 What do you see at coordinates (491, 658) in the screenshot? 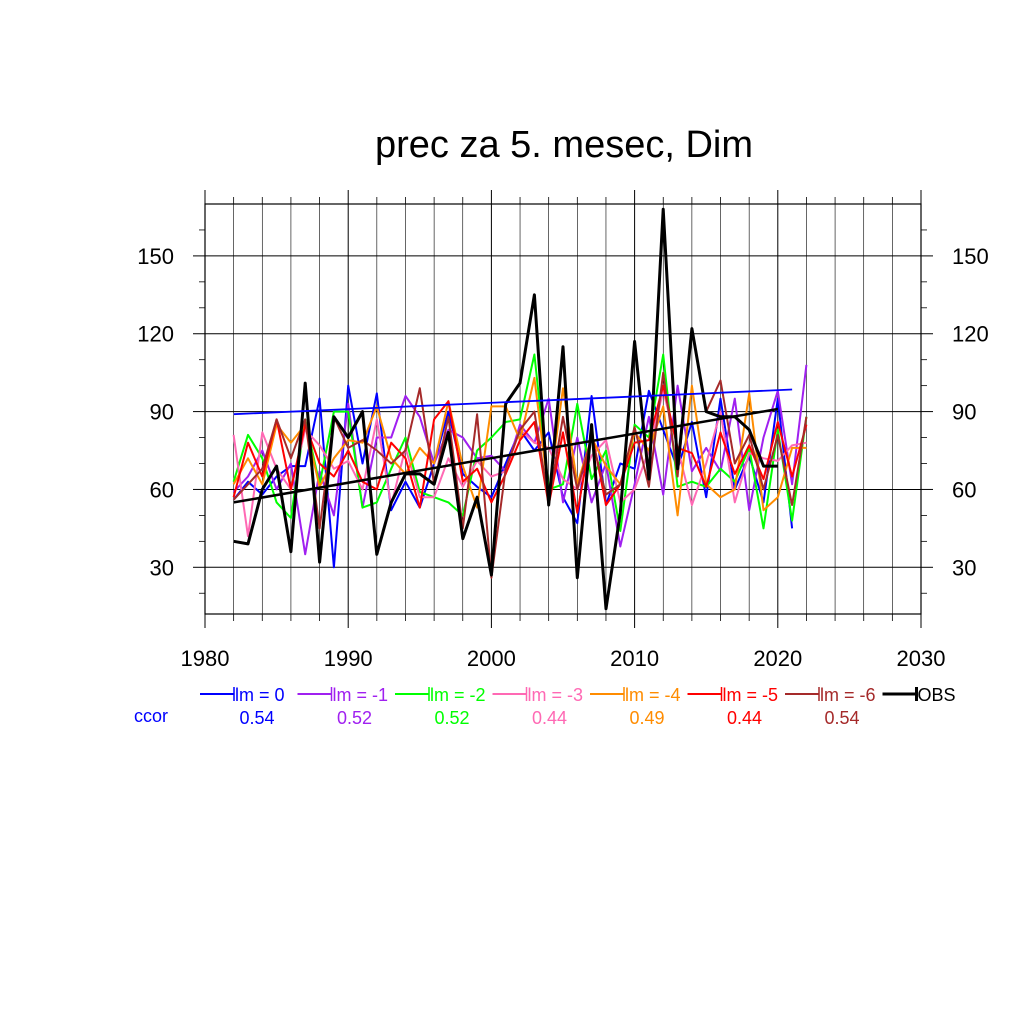
I see `x-tick-label: 2000` at bounding box center [491, 658].